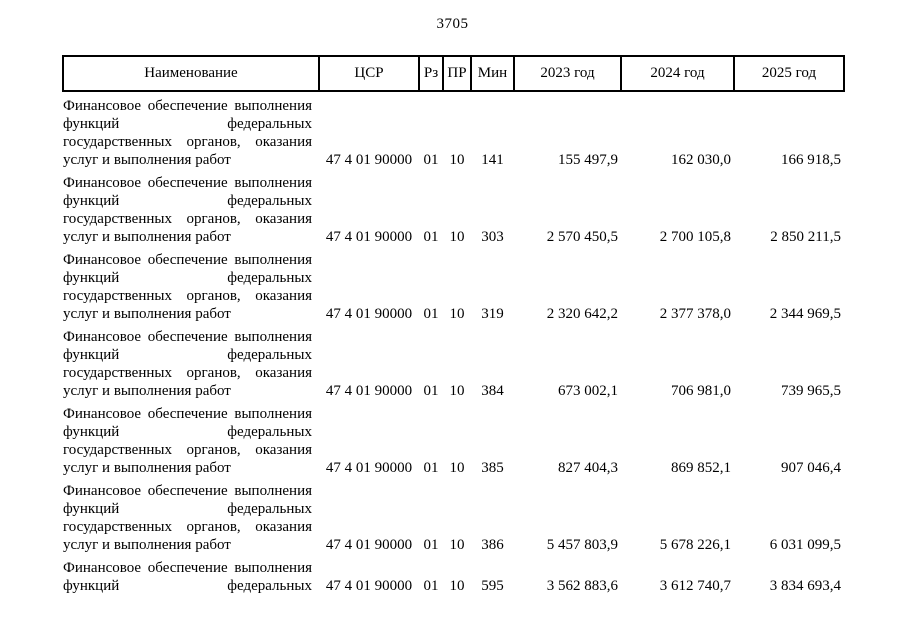 The height and width of the screenshot is (640, 905). What do you see at coordinates (588, 468) in the screenshot?
I see `year-2023-cell: 827 404,3` at bounding box center [588, 468].